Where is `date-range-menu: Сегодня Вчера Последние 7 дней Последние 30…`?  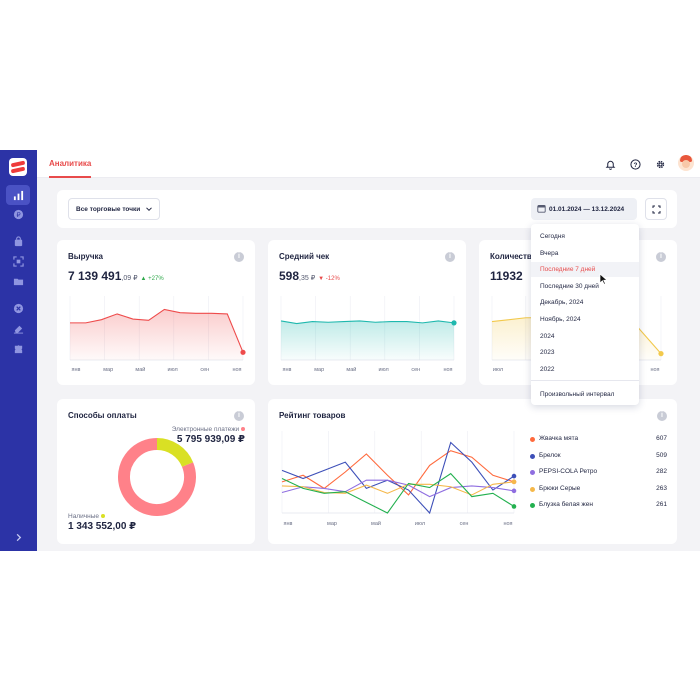
date-range-menu: Сегодня Вчера Последние 7 дней Последние 30… is located at coordinates (585, 314).